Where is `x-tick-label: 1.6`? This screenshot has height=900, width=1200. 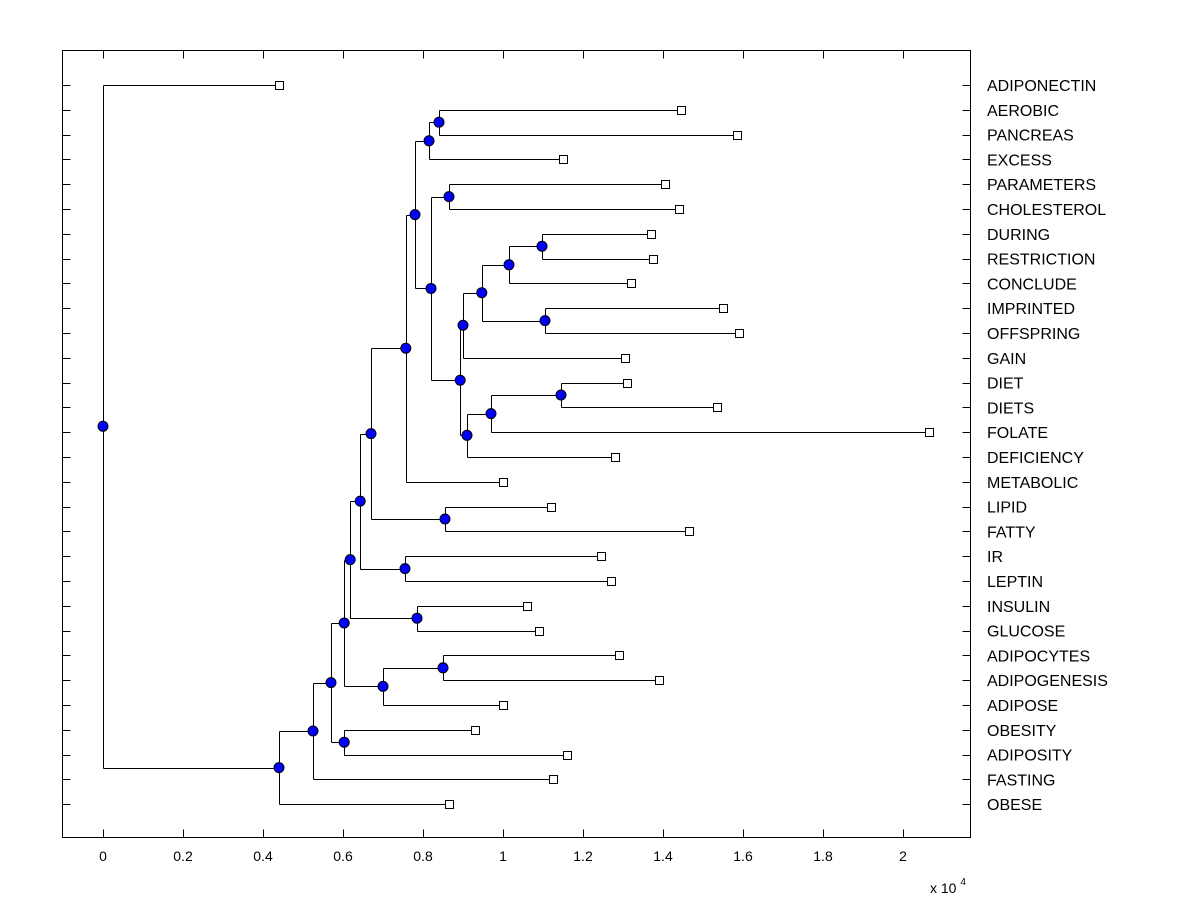 x-tick-label: 1.6 is located at coordinates (743, 856).